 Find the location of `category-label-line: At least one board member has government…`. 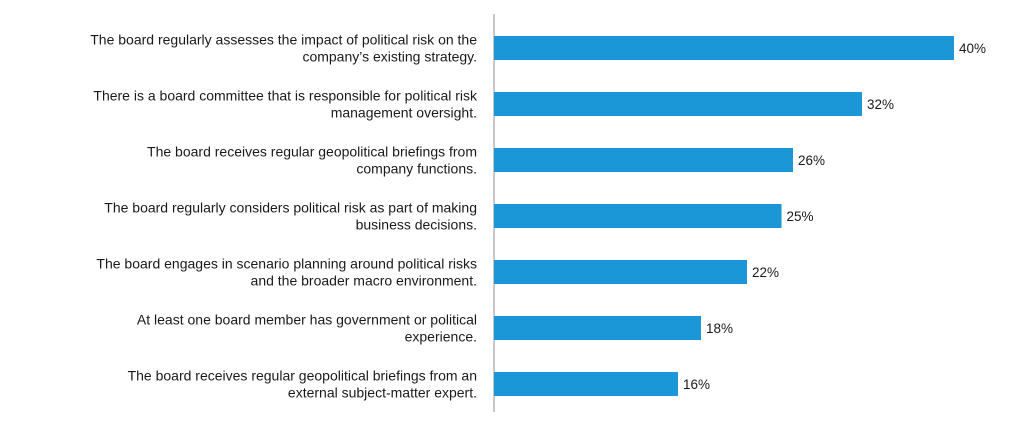

category-label-line: At least one board member has government… is located at coordinates (307, 320).